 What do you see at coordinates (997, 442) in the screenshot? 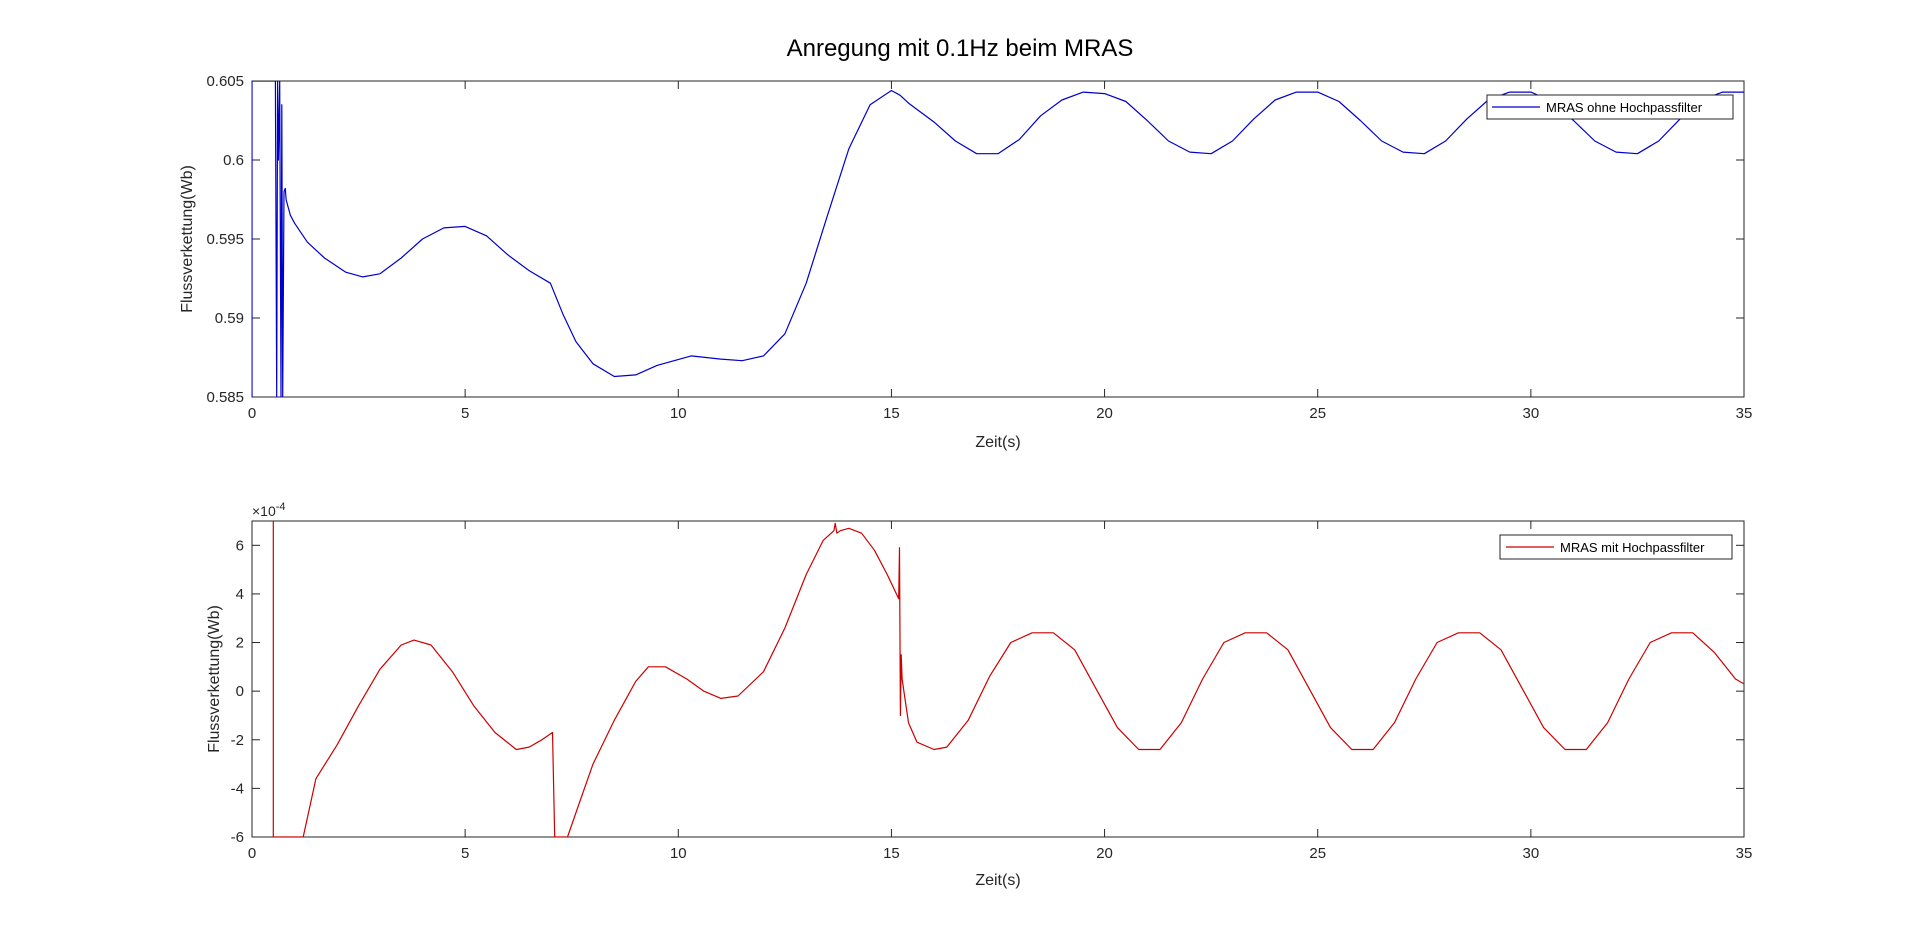
I see `xlabel-top: Zeit(s)` at bounding box center [997, 442].